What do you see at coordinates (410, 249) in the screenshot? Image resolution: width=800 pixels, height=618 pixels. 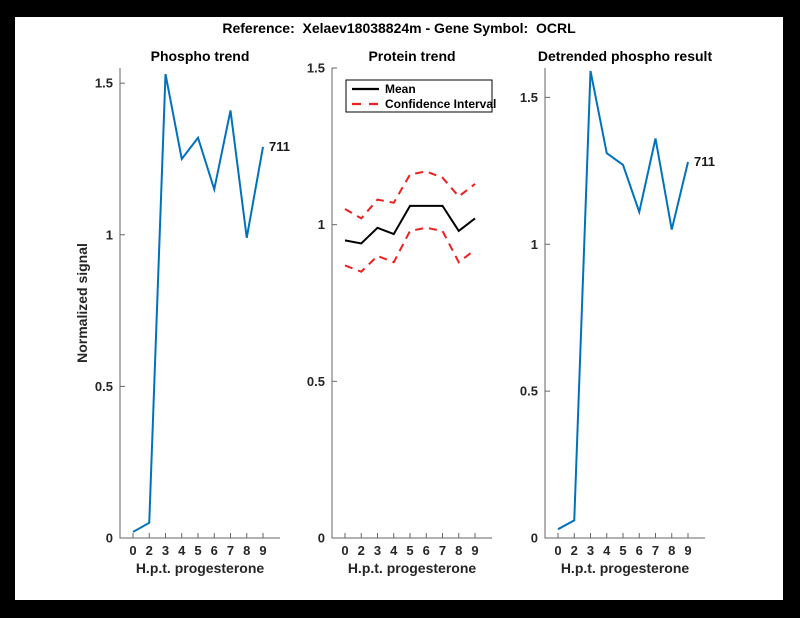 I see `series-line-ci-lower` at bounding box center [410, 249].